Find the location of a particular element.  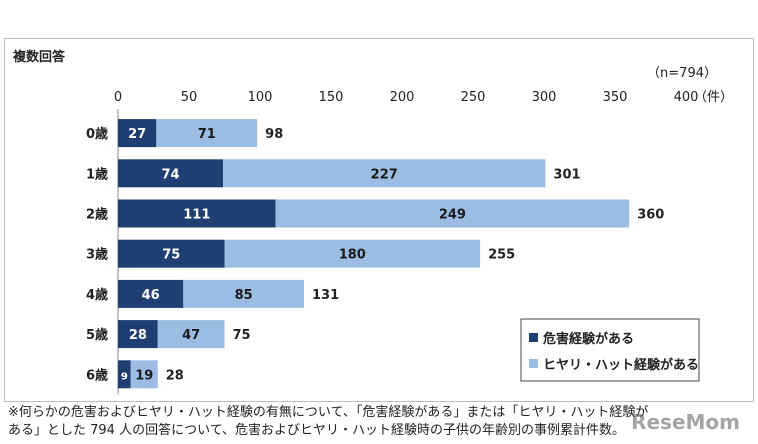

category-label-4: 4歳 is located at coordinates (97, 295).